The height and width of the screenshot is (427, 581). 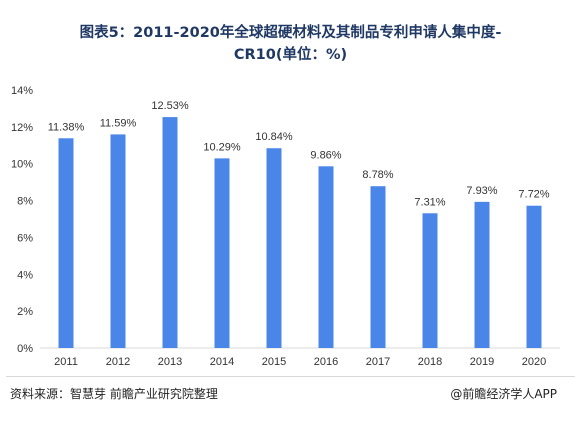 What do you see at coordinates (534, 362) in the screenshot?
I see `x-tick-label: 2020` at bounding box center [534, 362].